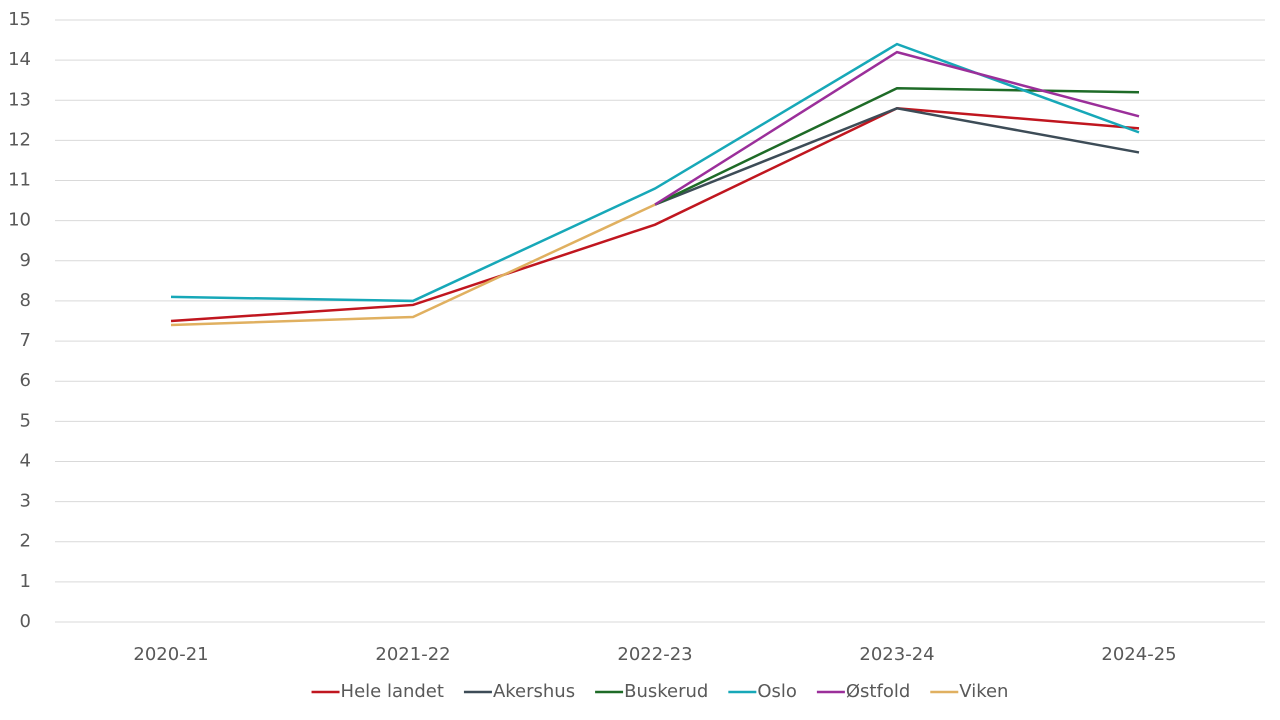  I want to click on legend-label: Viken, so click(983, 691).